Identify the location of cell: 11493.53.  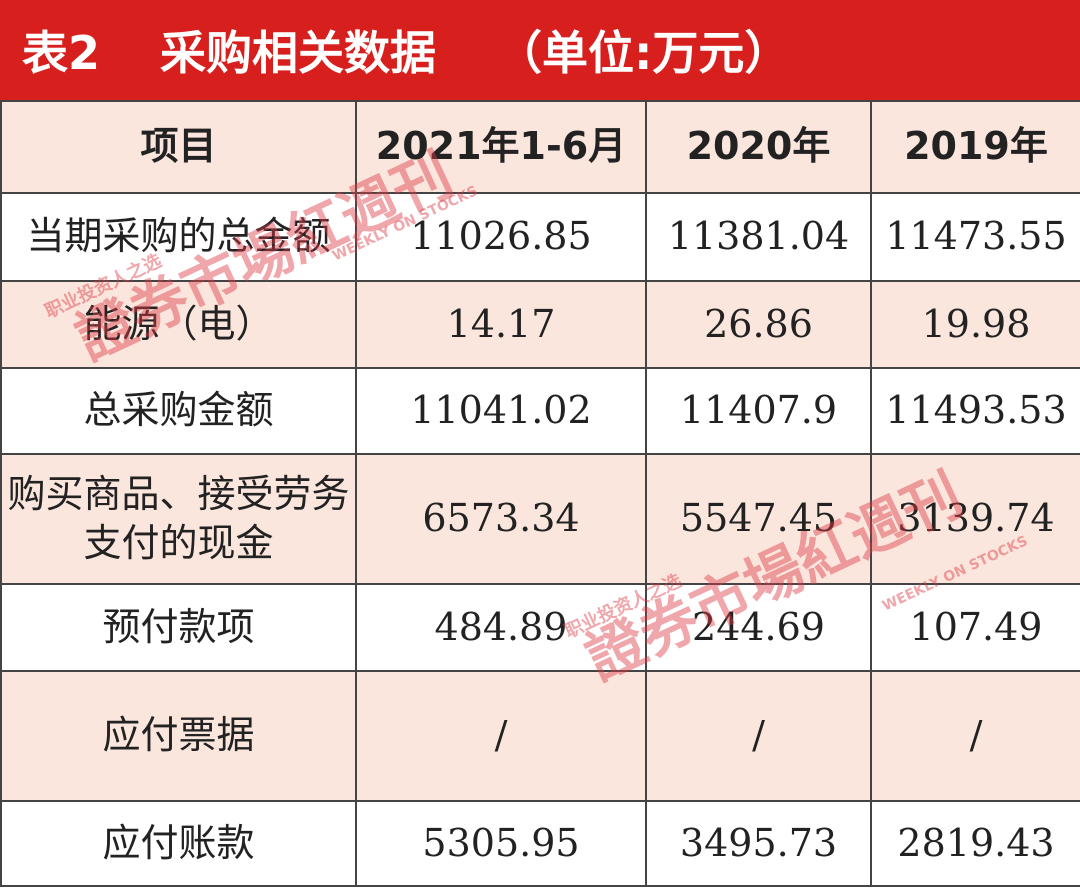
(975, 411).